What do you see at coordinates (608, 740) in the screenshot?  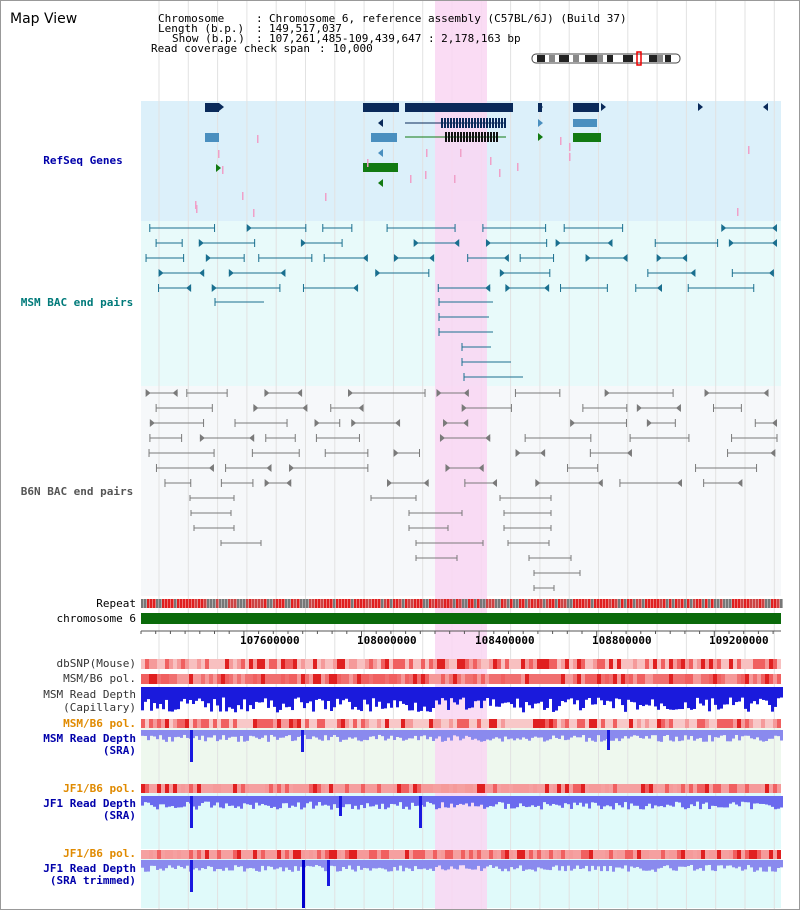 I see `depth-spike` at bounding box center [608, 740].